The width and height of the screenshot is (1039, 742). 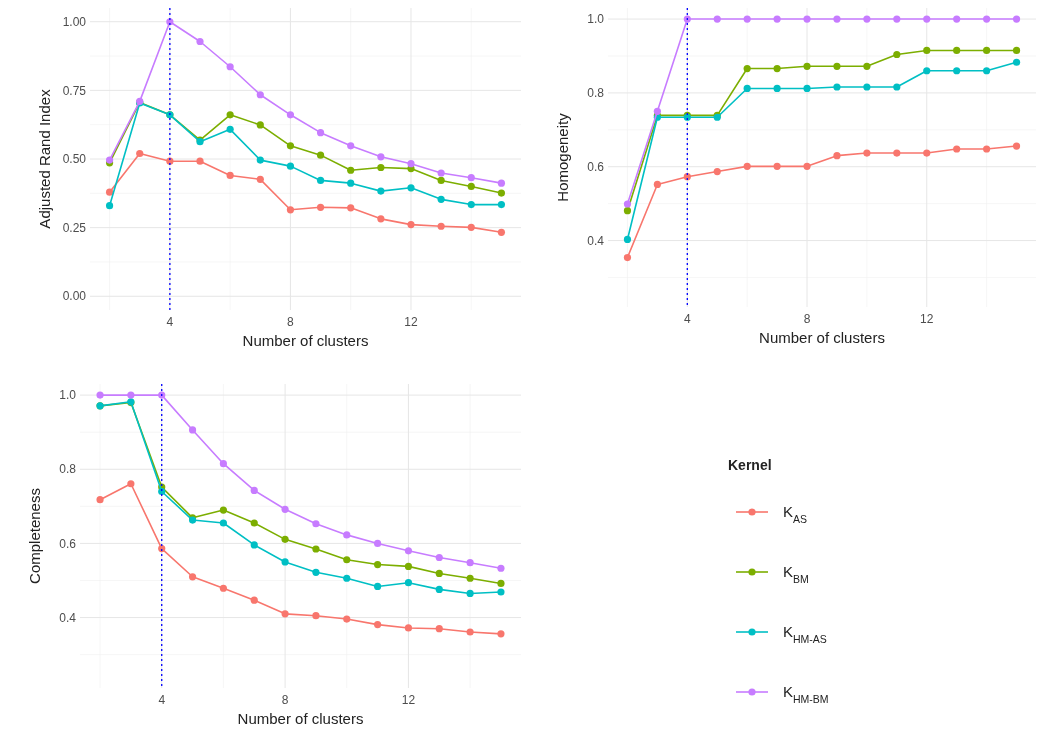 What do you see at coordinates (74, 90) in the screenshot?
I see `y-tick-label: 0.75` at bounding box center [74, 90].